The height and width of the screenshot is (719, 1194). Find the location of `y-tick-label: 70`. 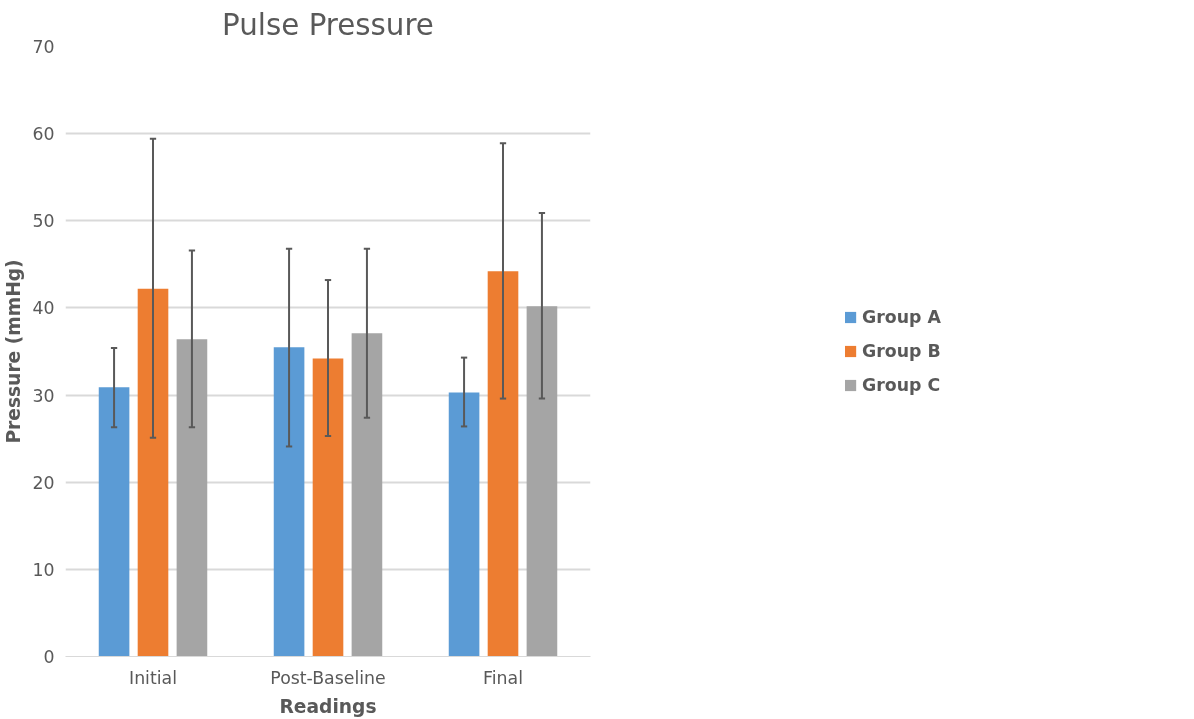

y-tick-label: 70 is located at coordinates (43, 47).